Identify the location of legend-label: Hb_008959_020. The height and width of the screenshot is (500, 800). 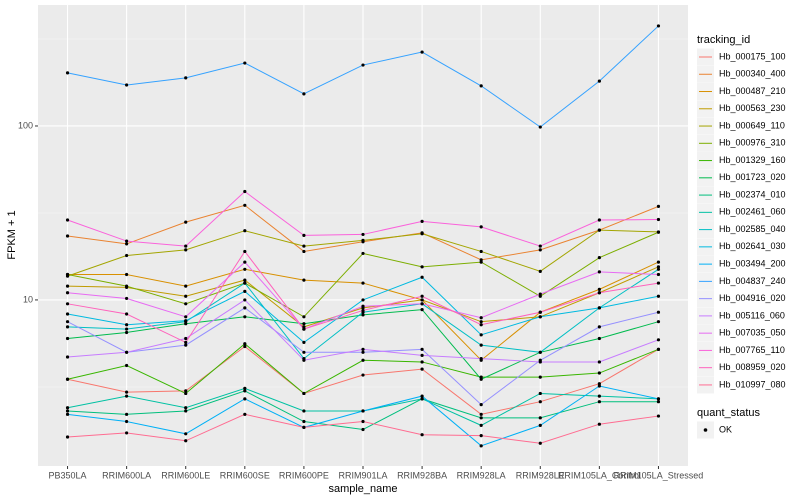
(752, 367).